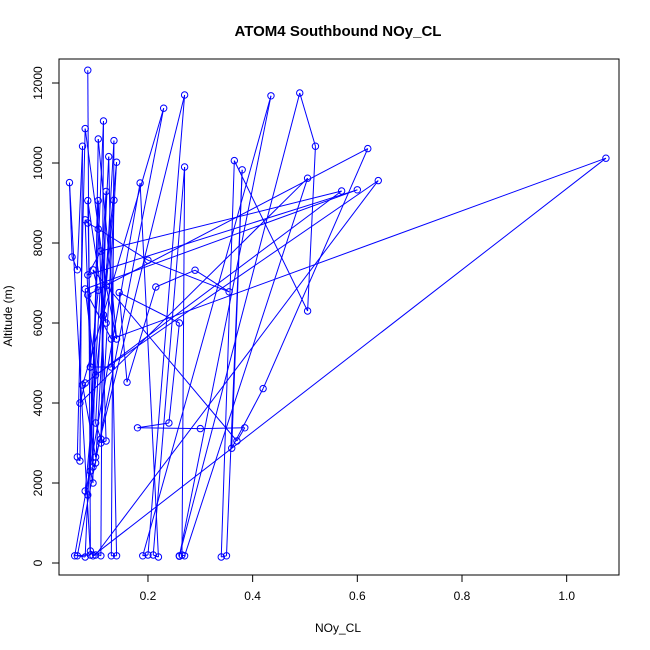 The width and height of the screenshot is (650, 650). I want to click on y-axis-label: Altitude (m), so click(8, 315).